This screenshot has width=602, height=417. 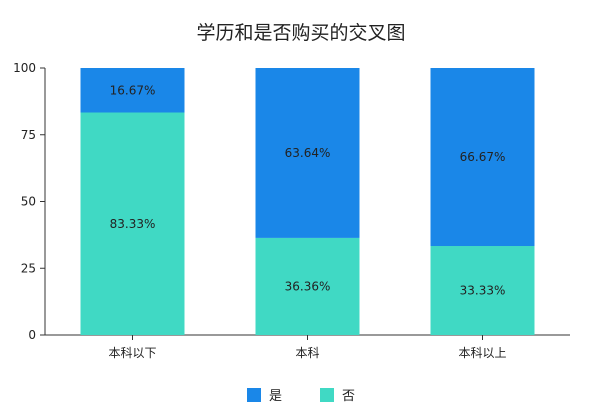 What do you see at coordinates (275, 396) in the screenshot?
I see `legend-label-yes: 是` at bounding box center [275, 396].